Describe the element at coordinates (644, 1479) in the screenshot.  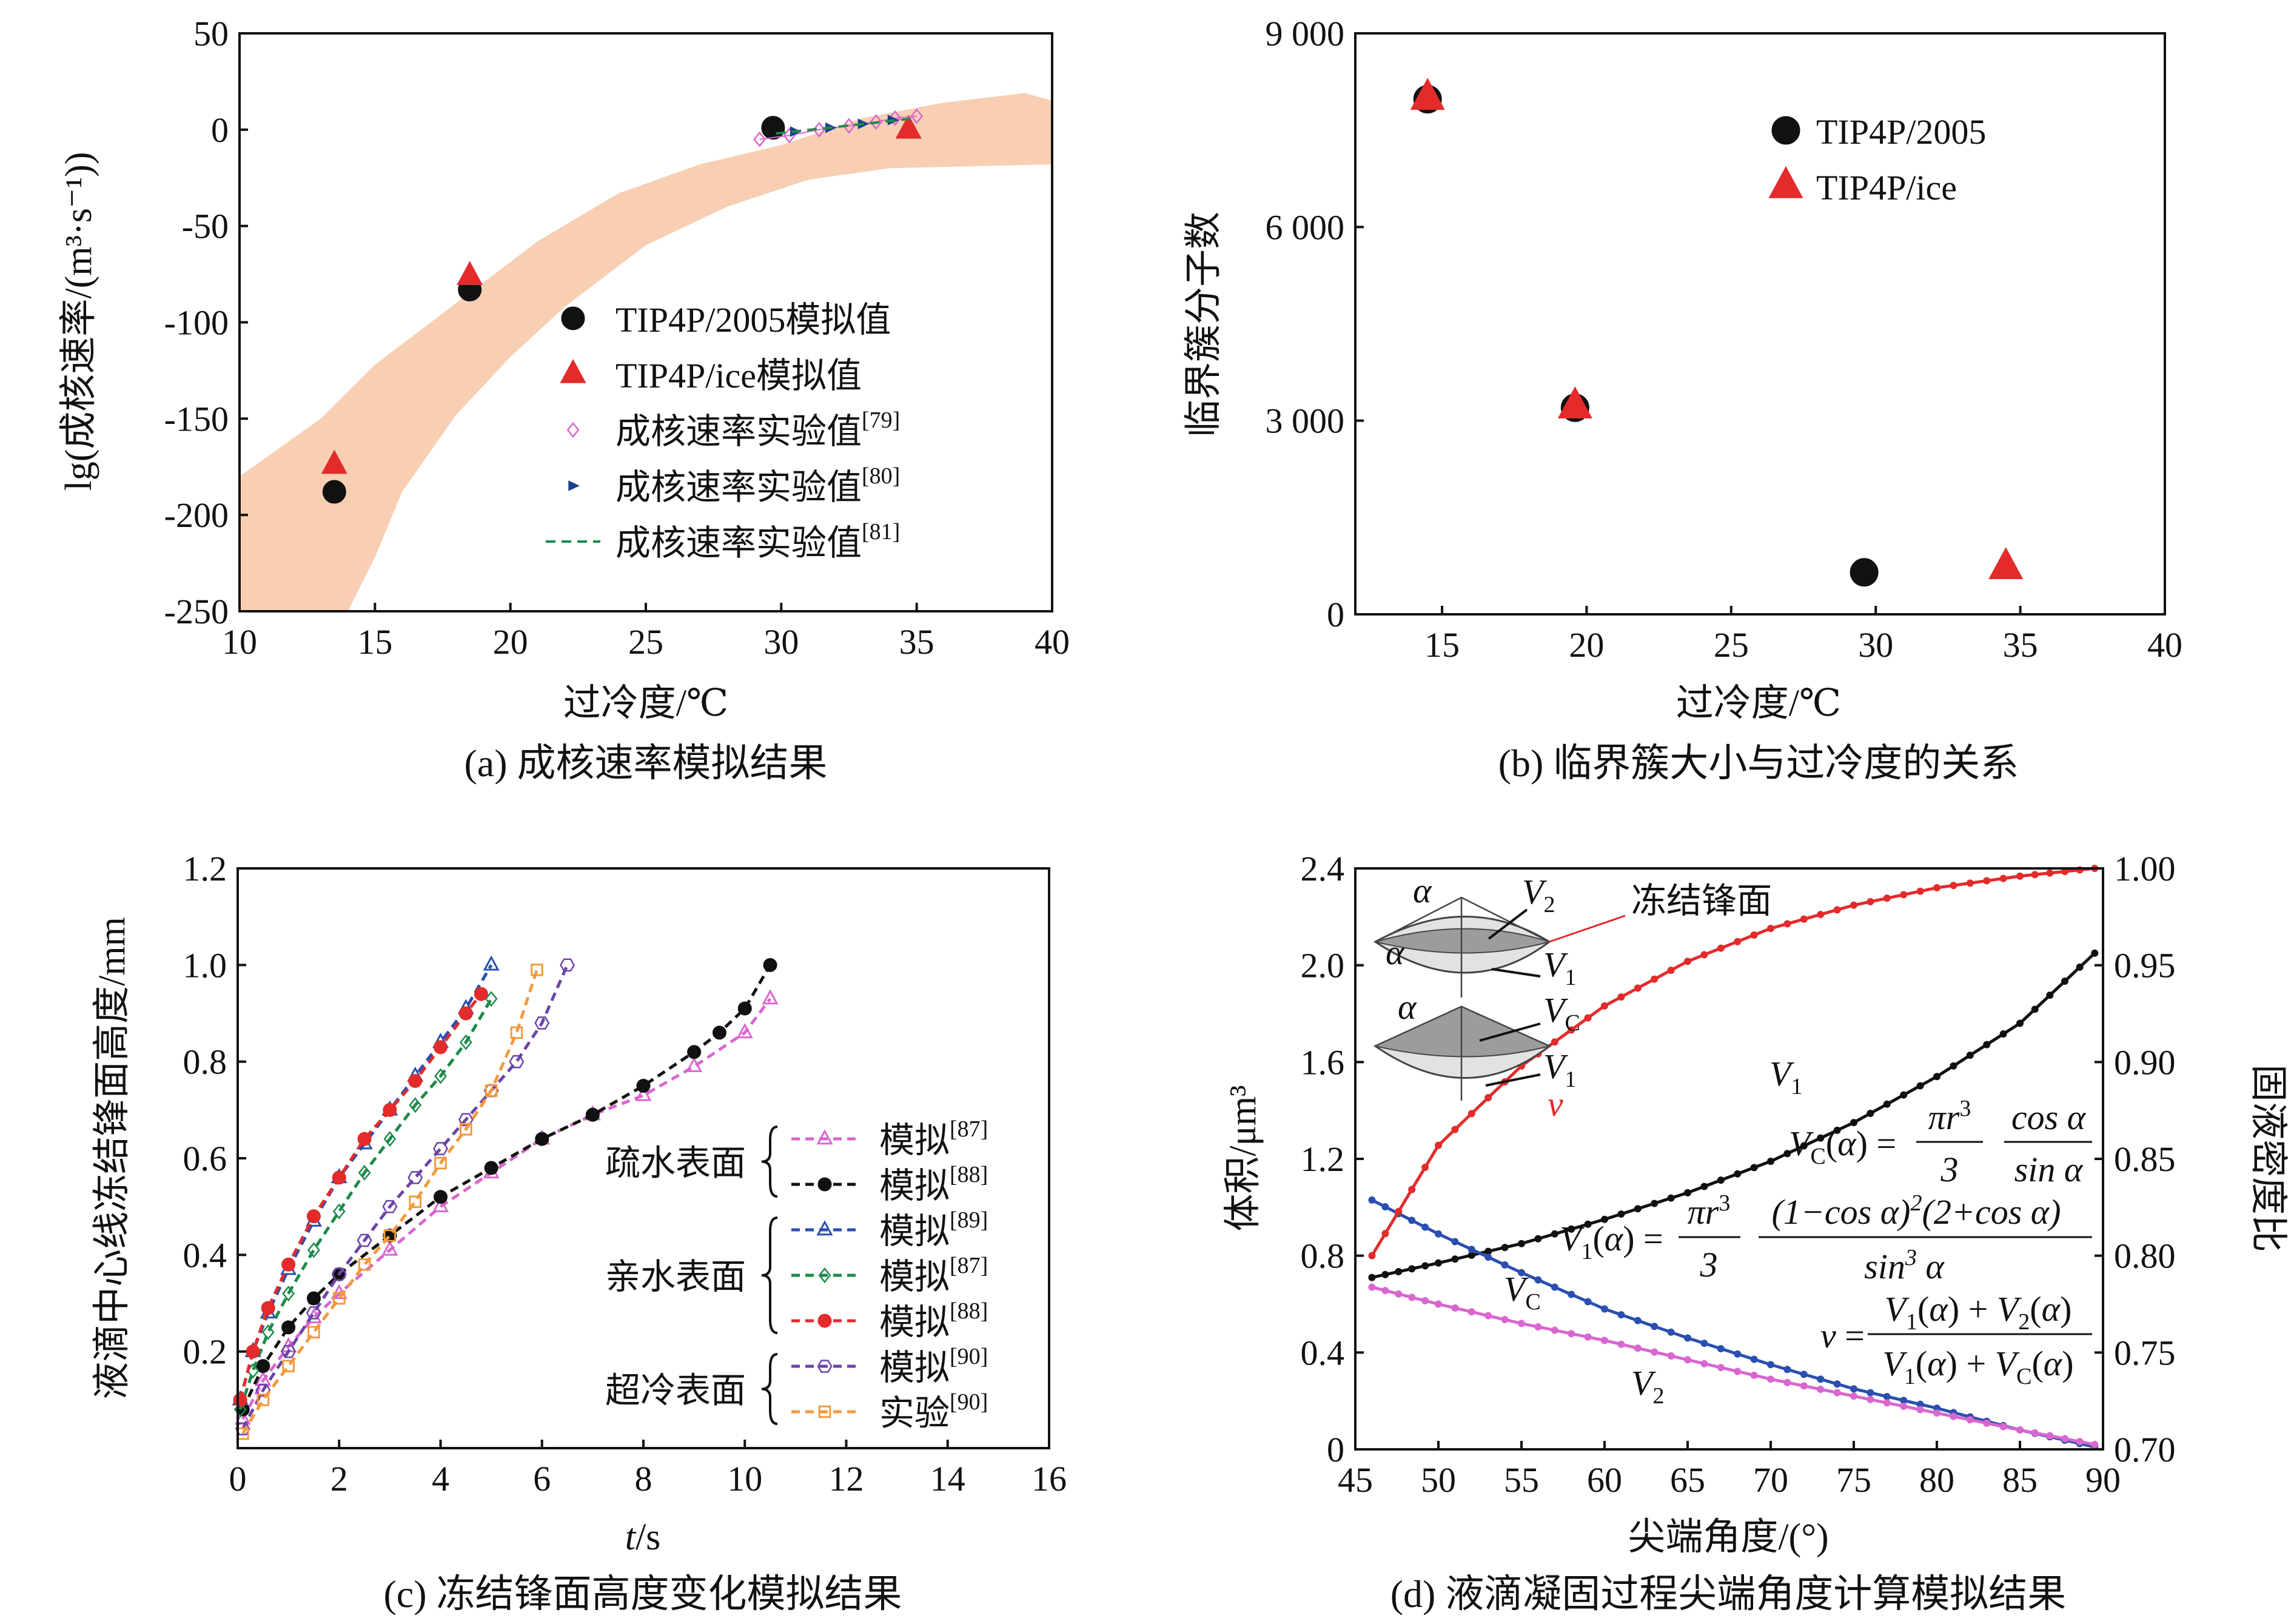
I see `x-tick-label: 8` at that location.